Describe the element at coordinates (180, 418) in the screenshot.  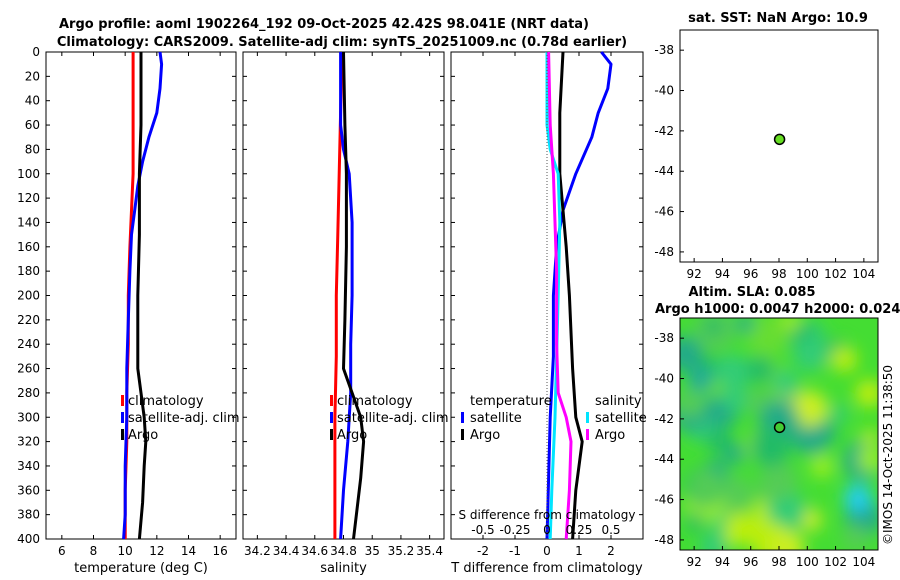
I see `legend-temperature-panel: climatology satellite-adj. clim Argo` at that location.